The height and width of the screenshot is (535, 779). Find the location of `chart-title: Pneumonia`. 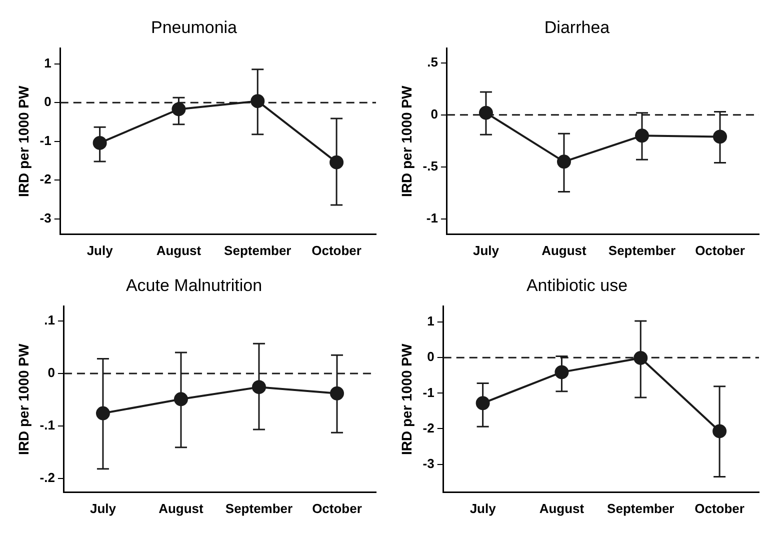

chart-title: Pneumonia is located at coordinates (194, 27).